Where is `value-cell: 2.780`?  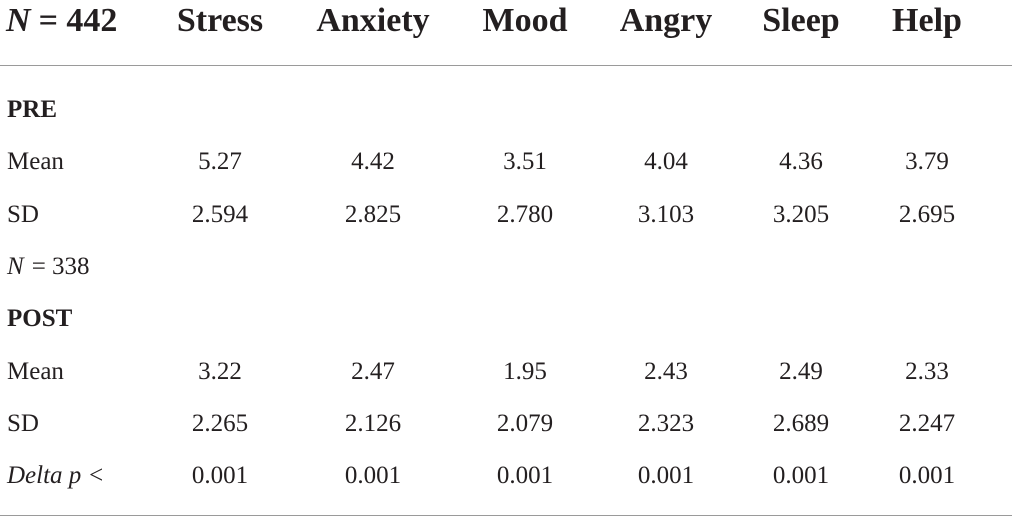 value-cell: 2.780 is located at coordinates (525, 214).